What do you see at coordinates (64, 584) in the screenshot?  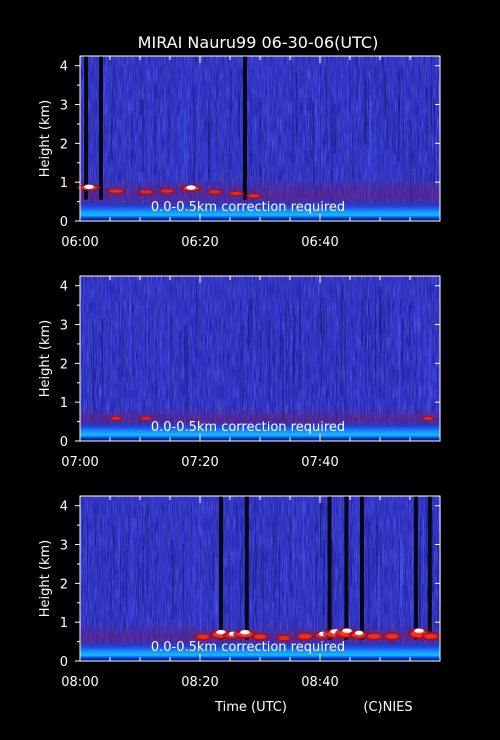 I see `y-tick-label: 2` at bounding box center [64, 584].